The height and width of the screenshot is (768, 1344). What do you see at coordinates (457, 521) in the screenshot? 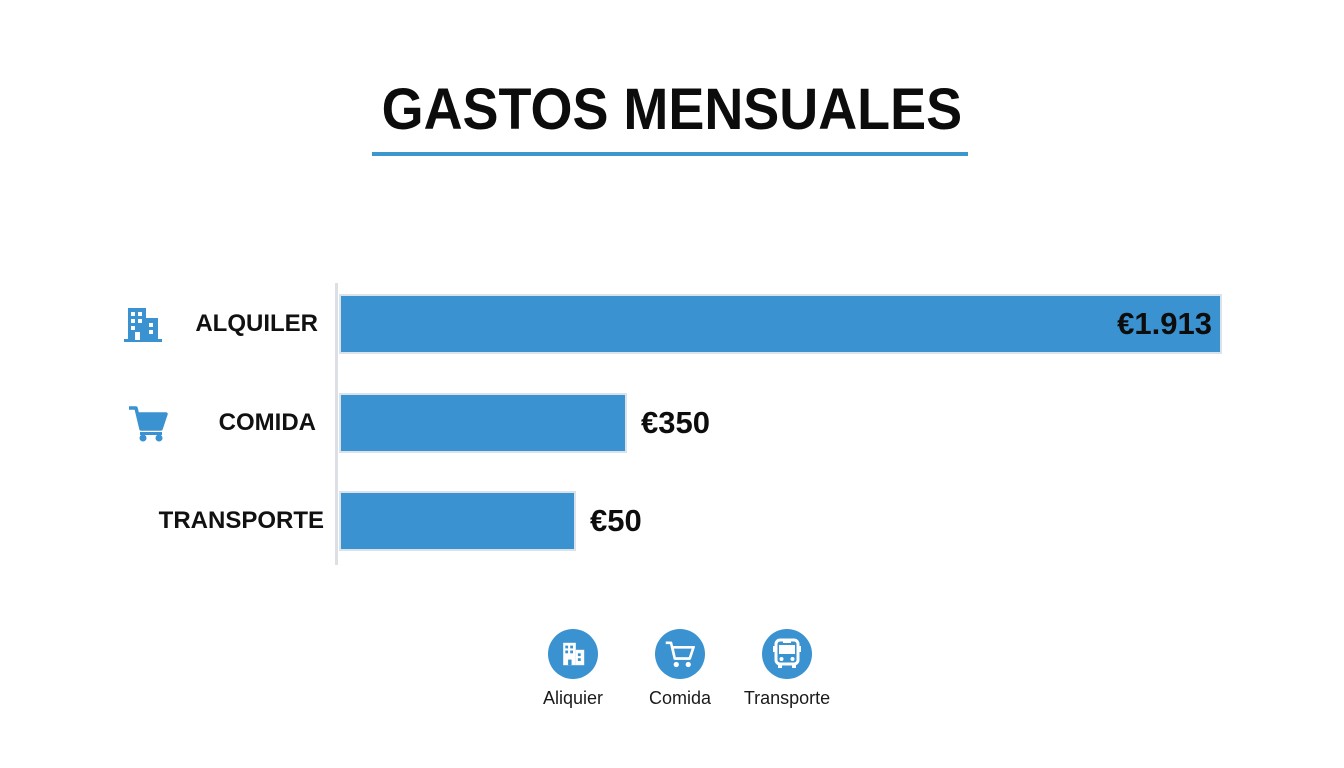
I see `bar-transporte` at bounding box center [457, 521].